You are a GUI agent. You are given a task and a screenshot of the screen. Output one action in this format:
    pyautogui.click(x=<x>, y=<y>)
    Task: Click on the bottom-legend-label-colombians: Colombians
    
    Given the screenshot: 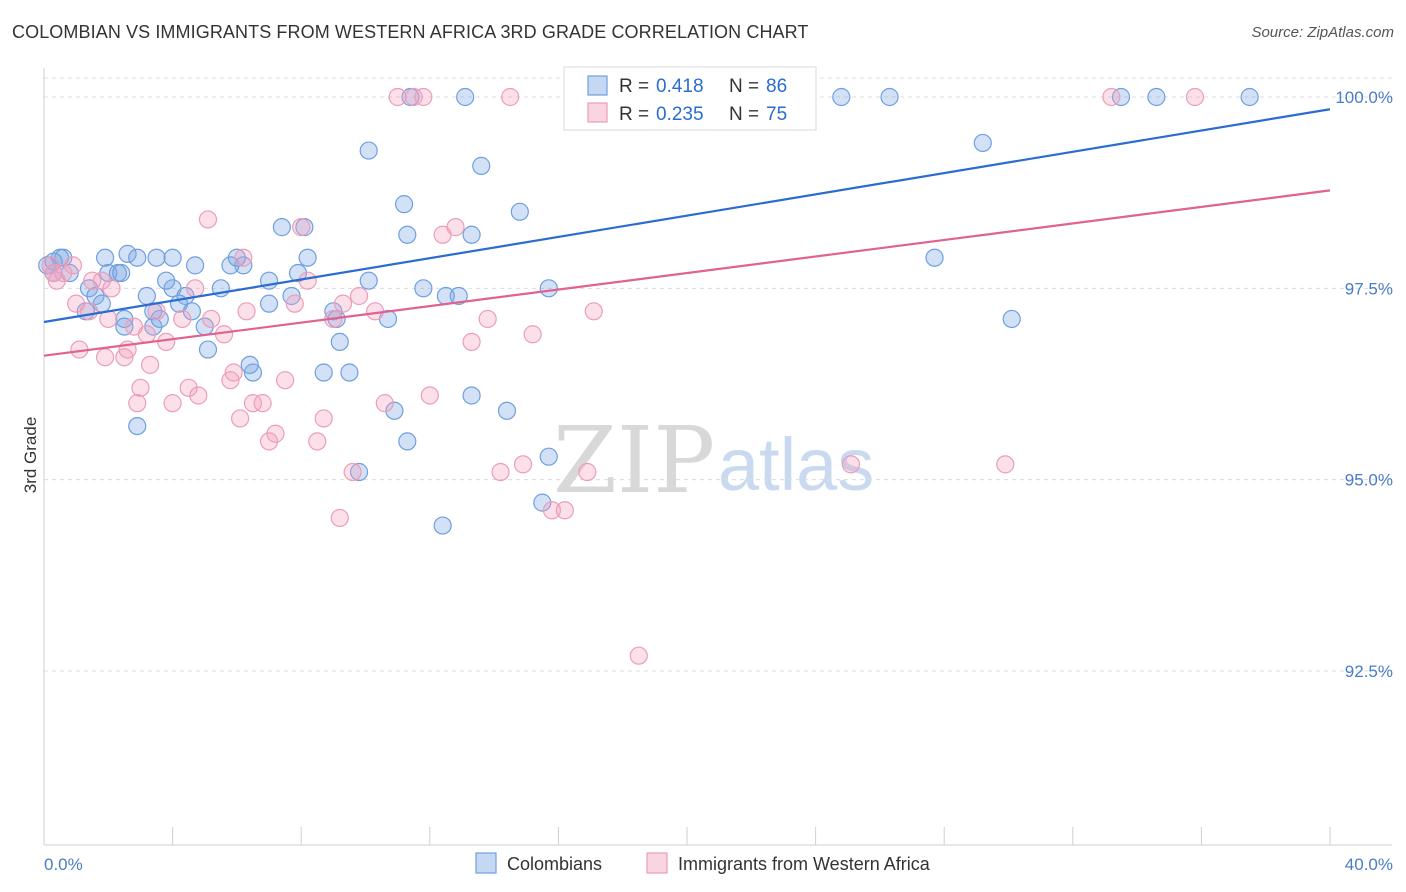 What is the action you would take?
    pyautogui.click(x=554, y=864)
    